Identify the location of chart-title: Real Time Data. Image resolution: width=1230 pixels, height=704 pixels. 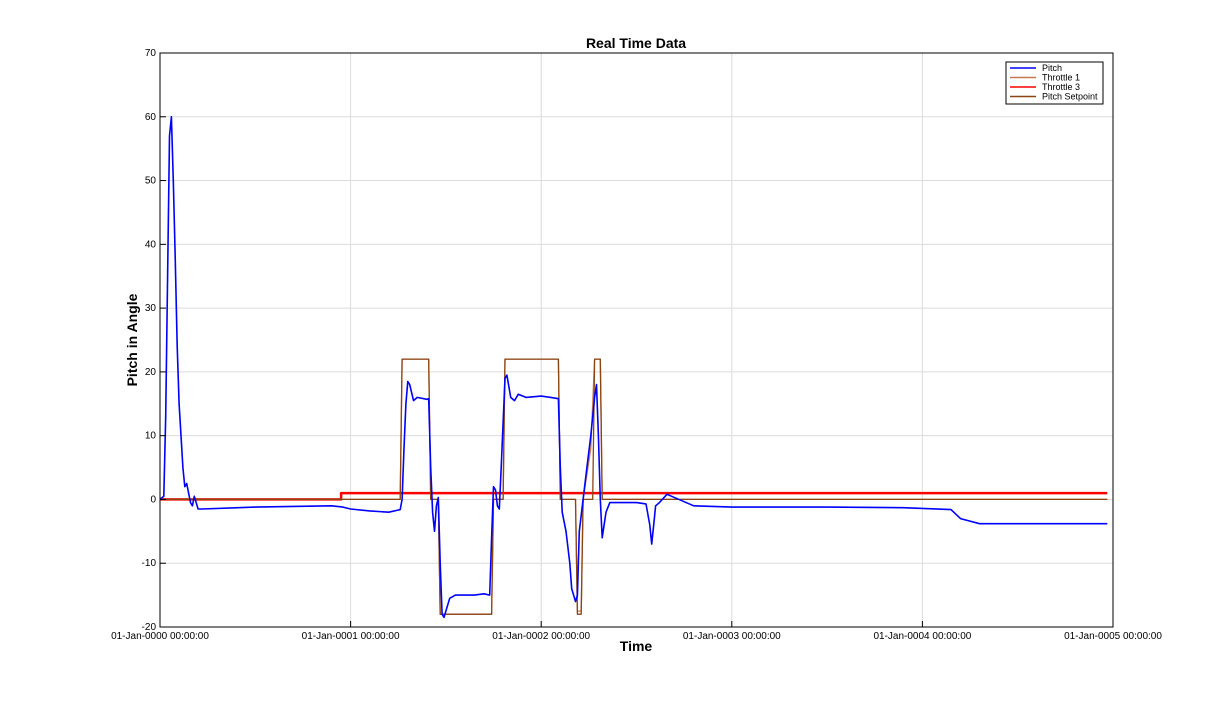
(636, 43).